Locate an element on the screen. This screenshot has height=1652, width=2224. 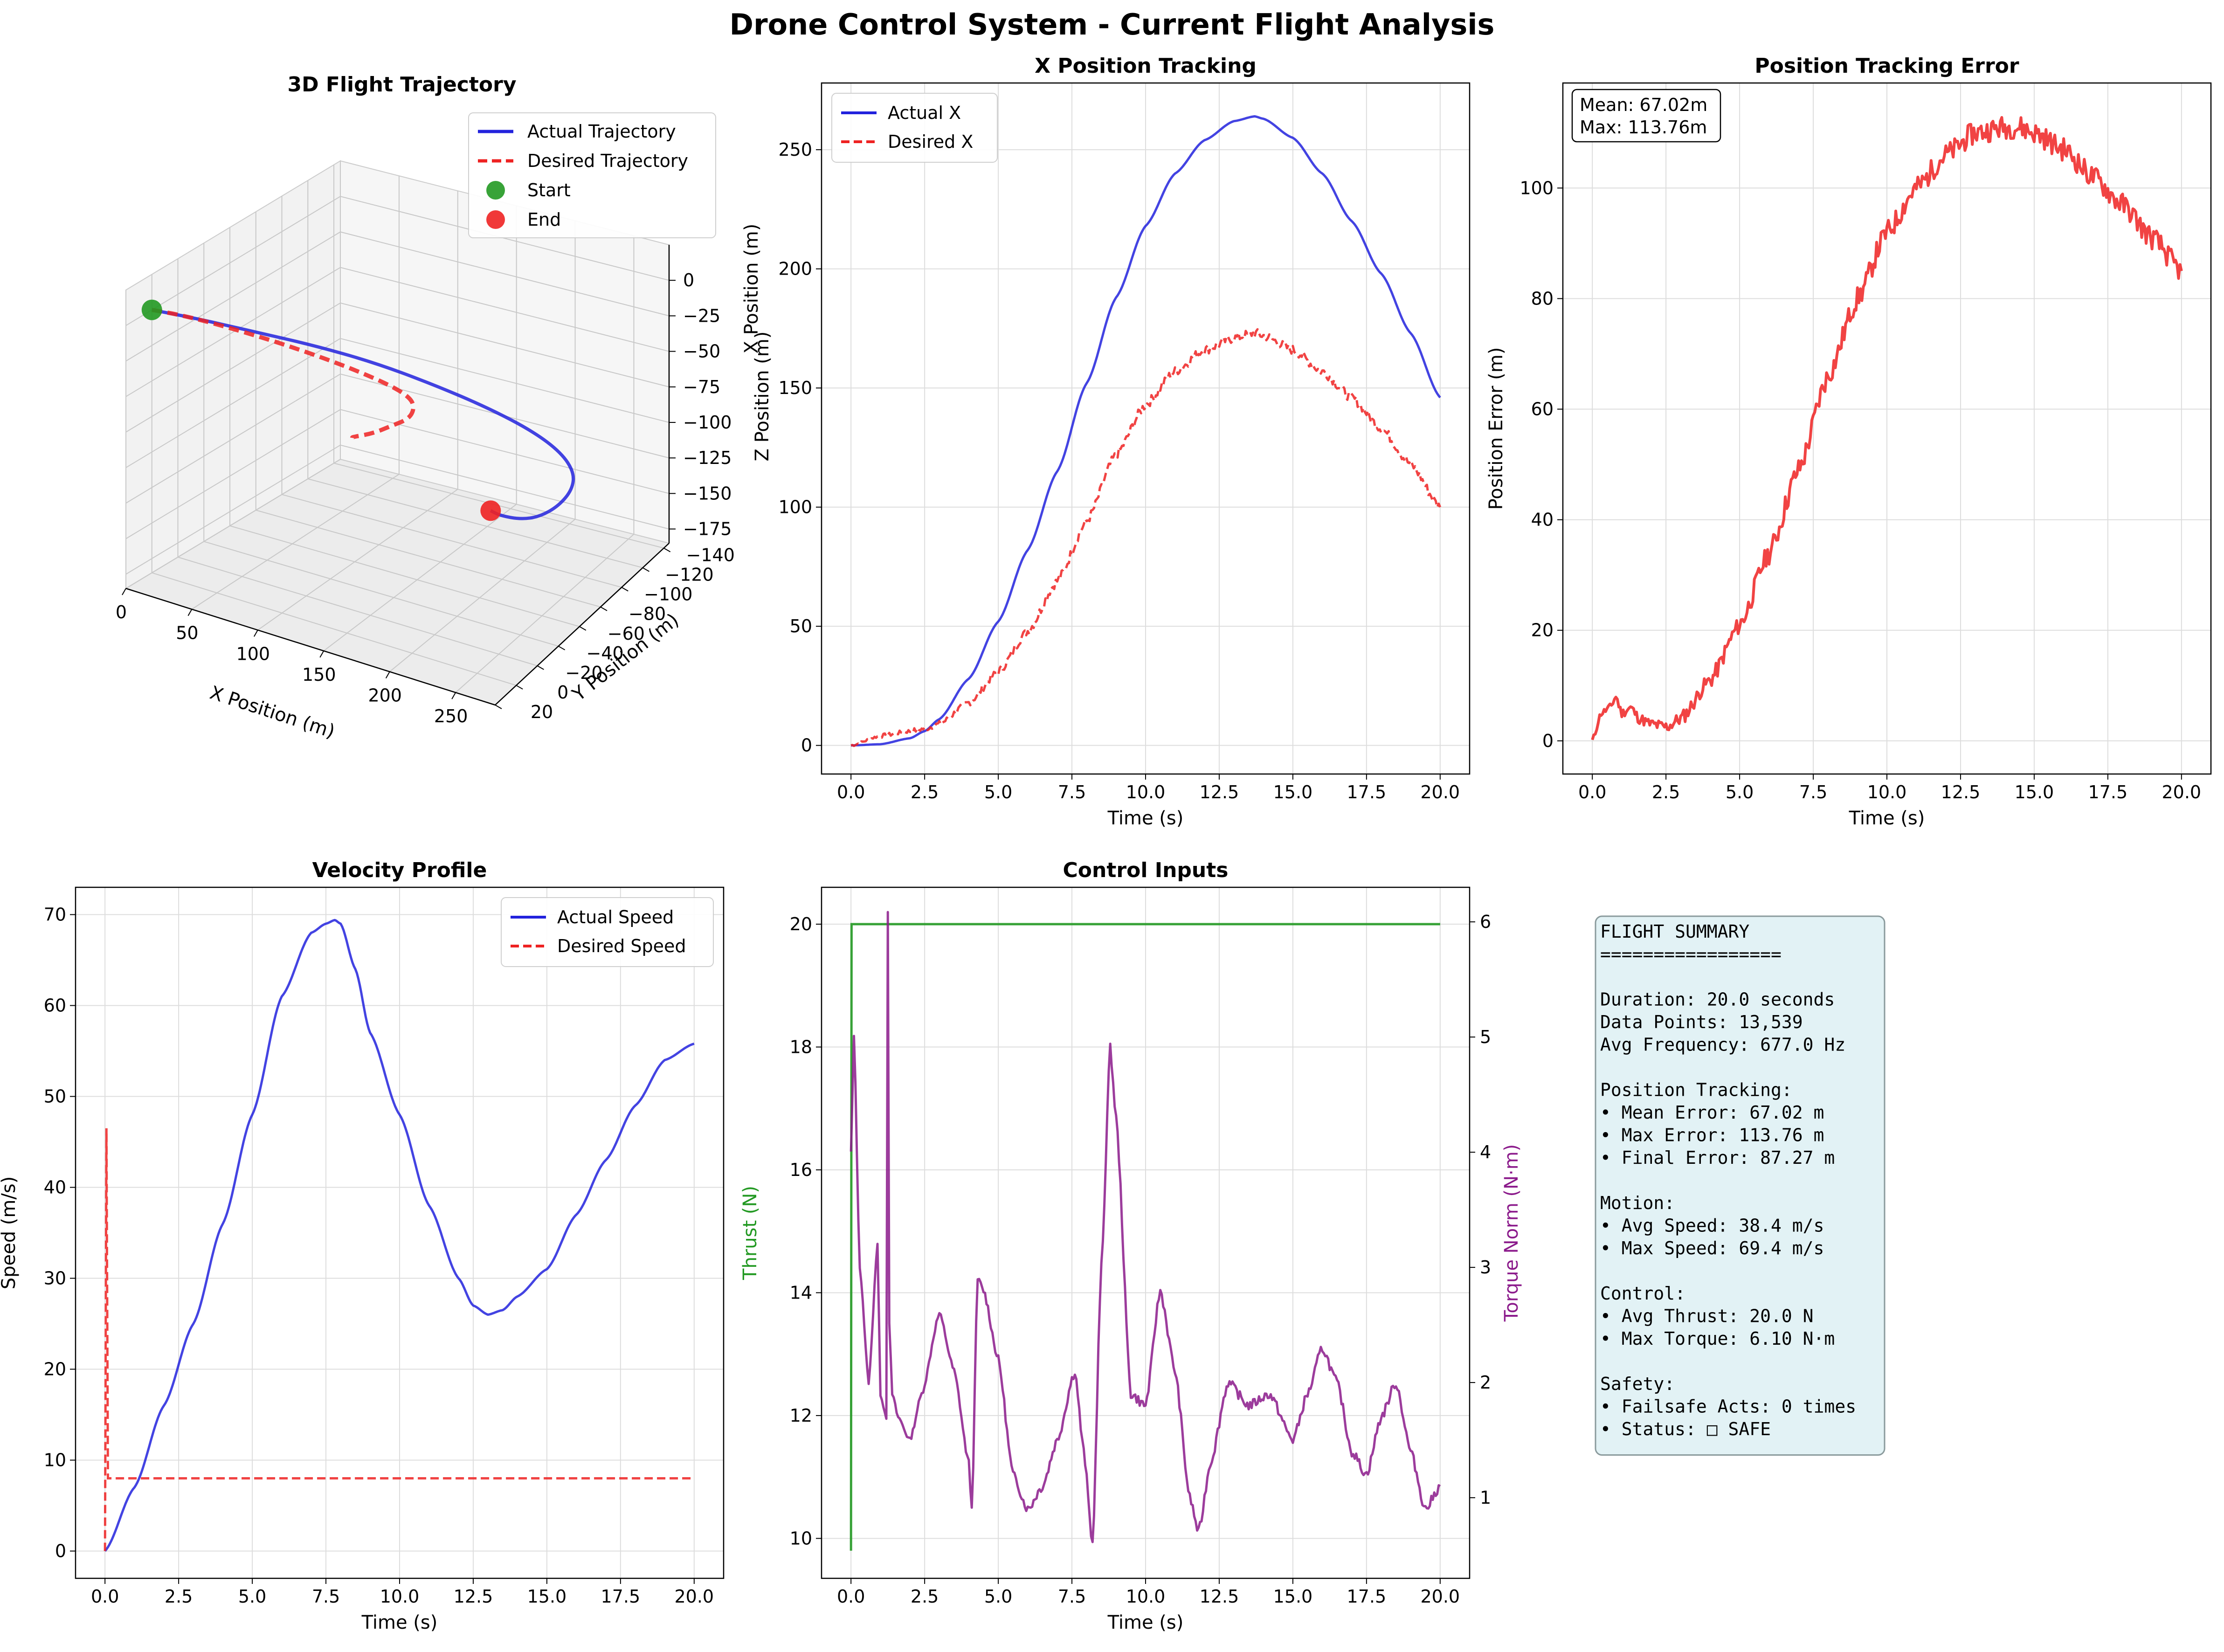
y-tick-label: 250 is located at coordinates (795, 149).